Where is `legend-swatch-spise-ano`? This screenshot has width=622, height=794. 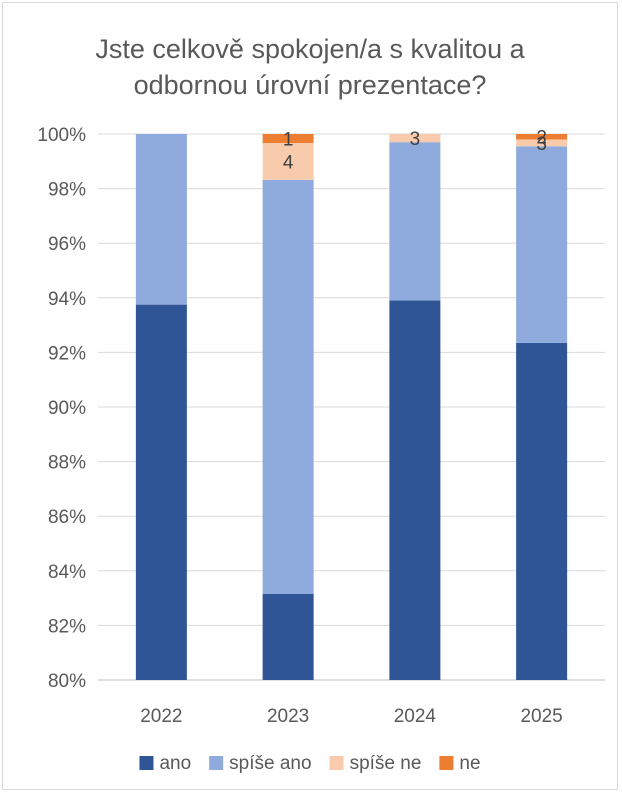 legend-swatch-spise-ano is located at coordinates (216, 763).